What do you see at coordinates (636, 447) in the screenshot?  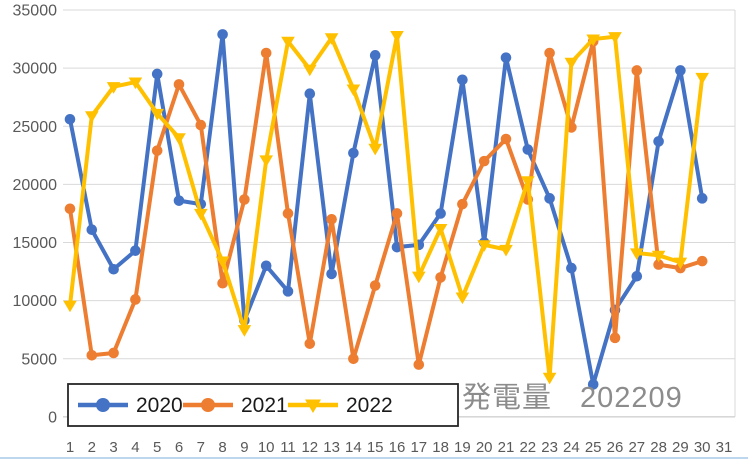 I see `x-axis-tick-label: 27` at bounding box center [636, 447].